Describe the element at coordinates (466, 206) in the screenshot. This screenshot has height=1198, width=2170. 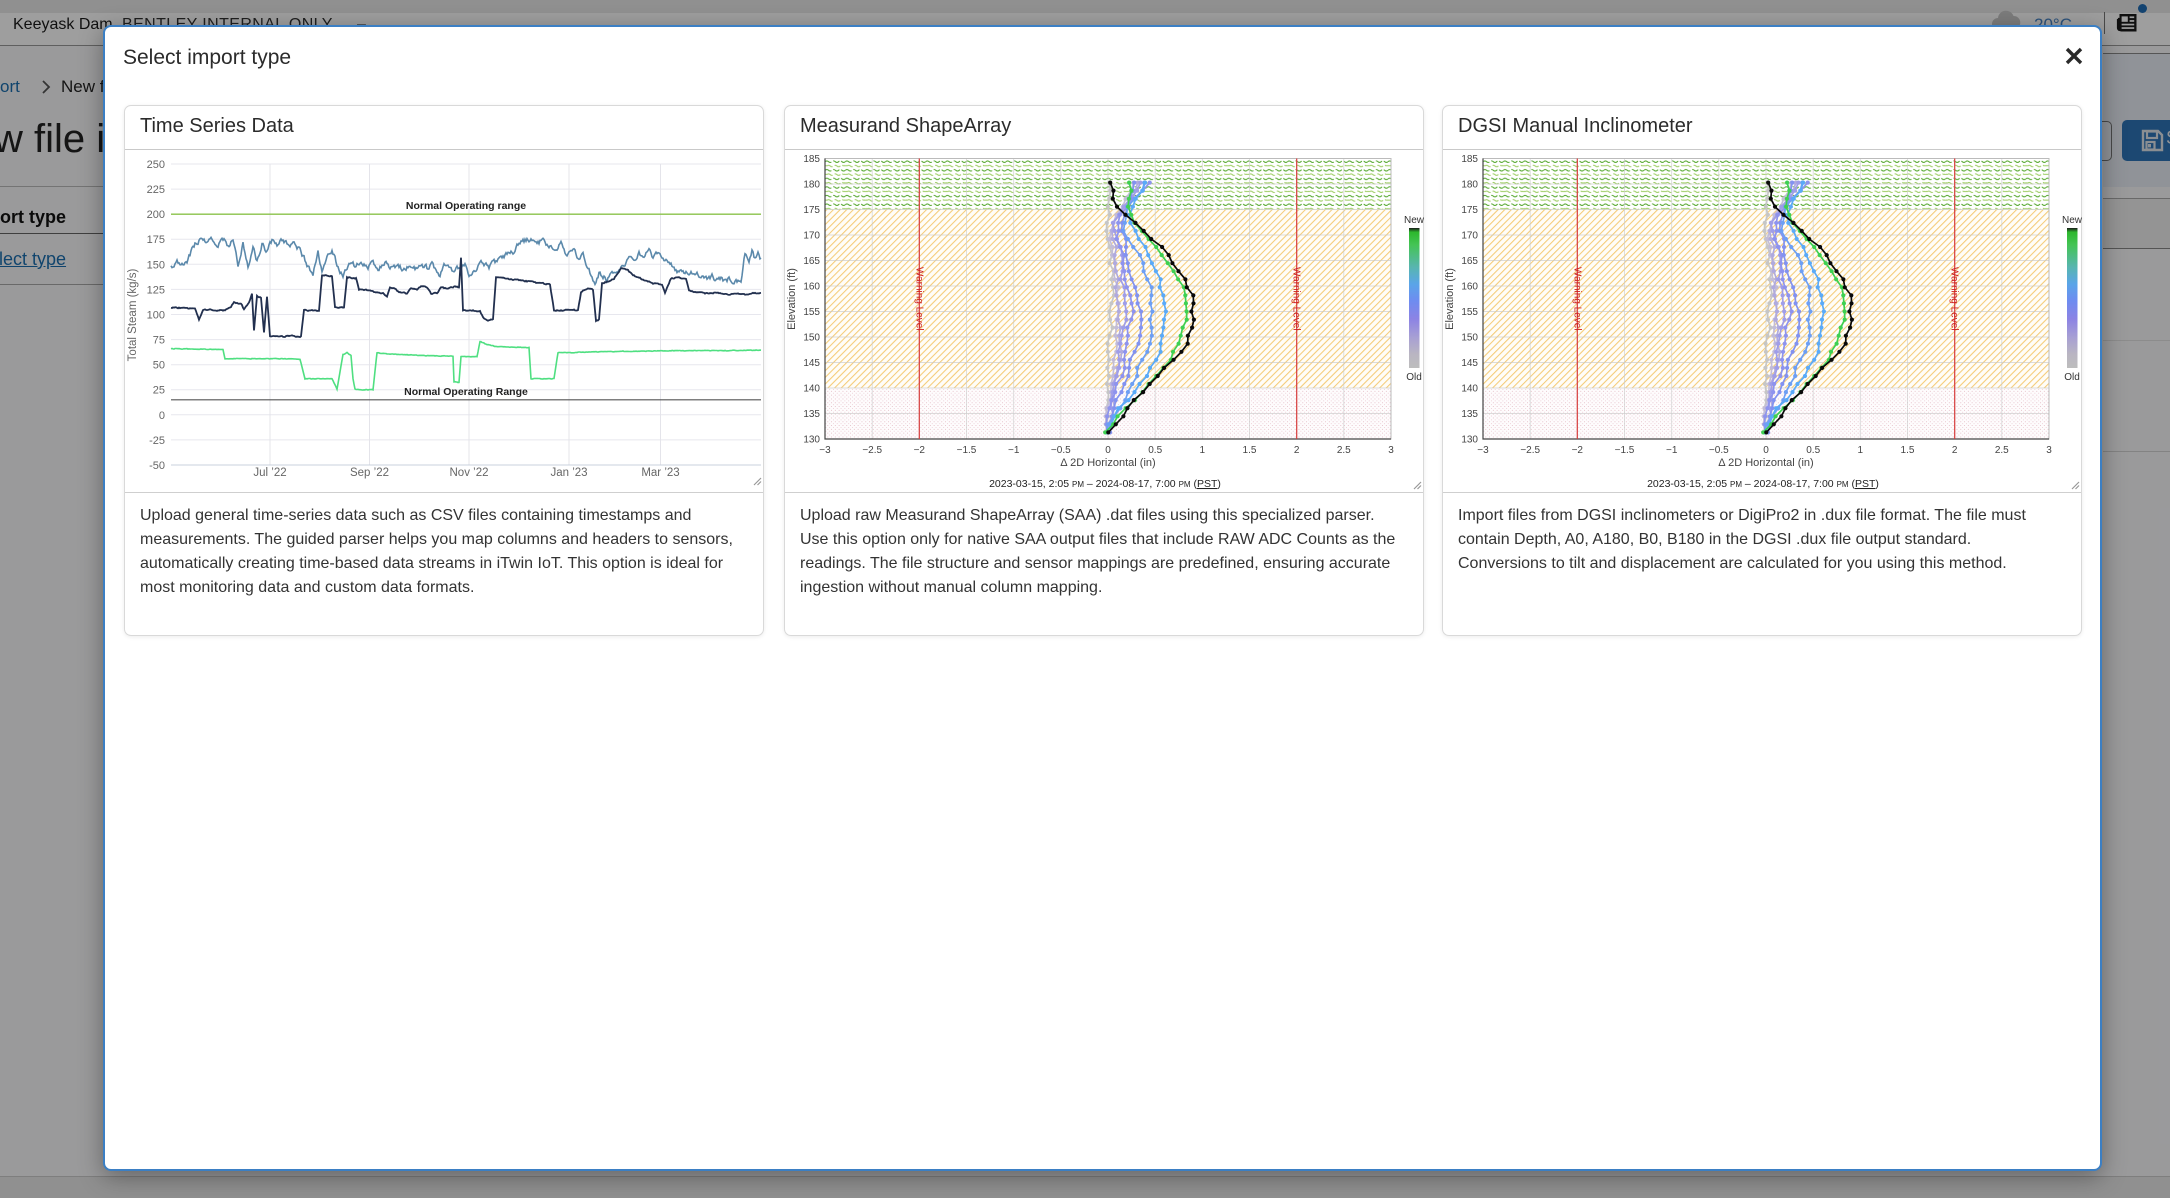
I see `svg-text: Normal Operating range` at that location.